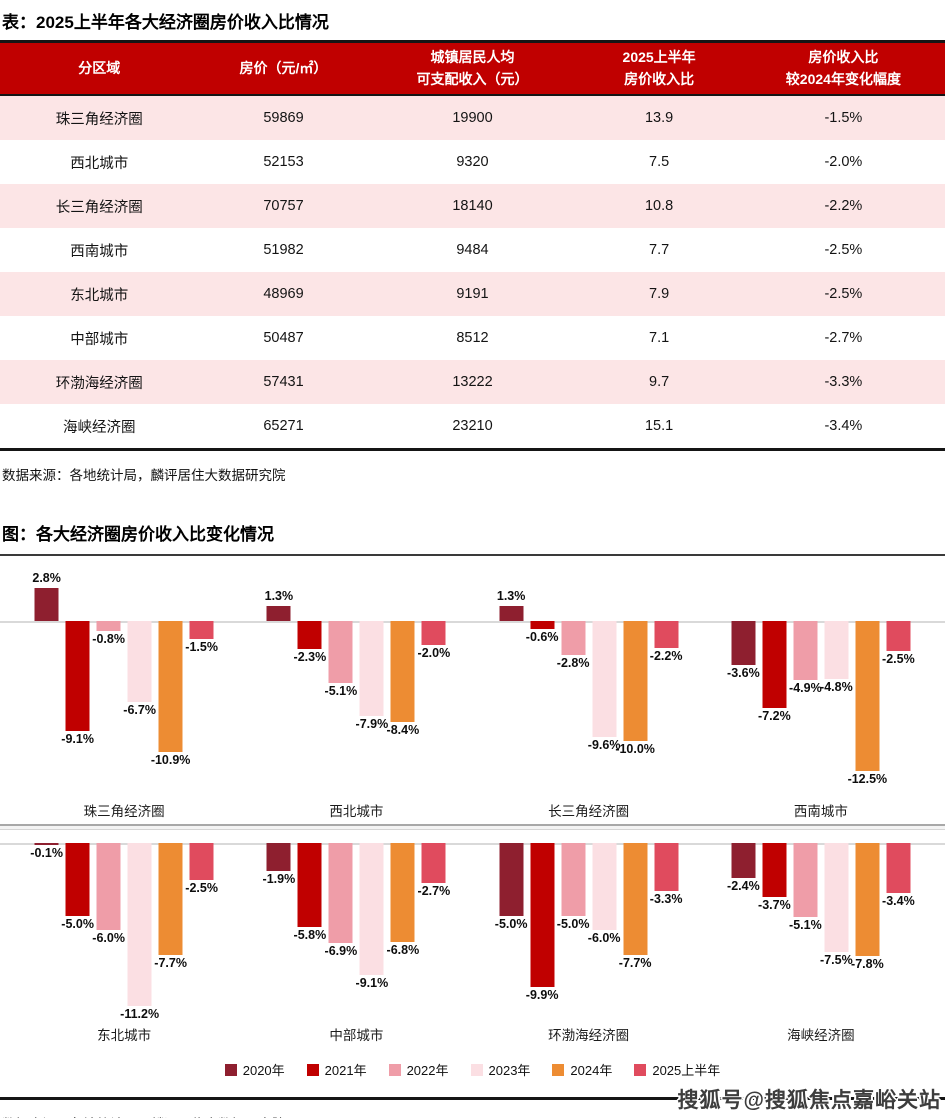  I want to click on bar-cell: -3.6%, so click(743, 690).